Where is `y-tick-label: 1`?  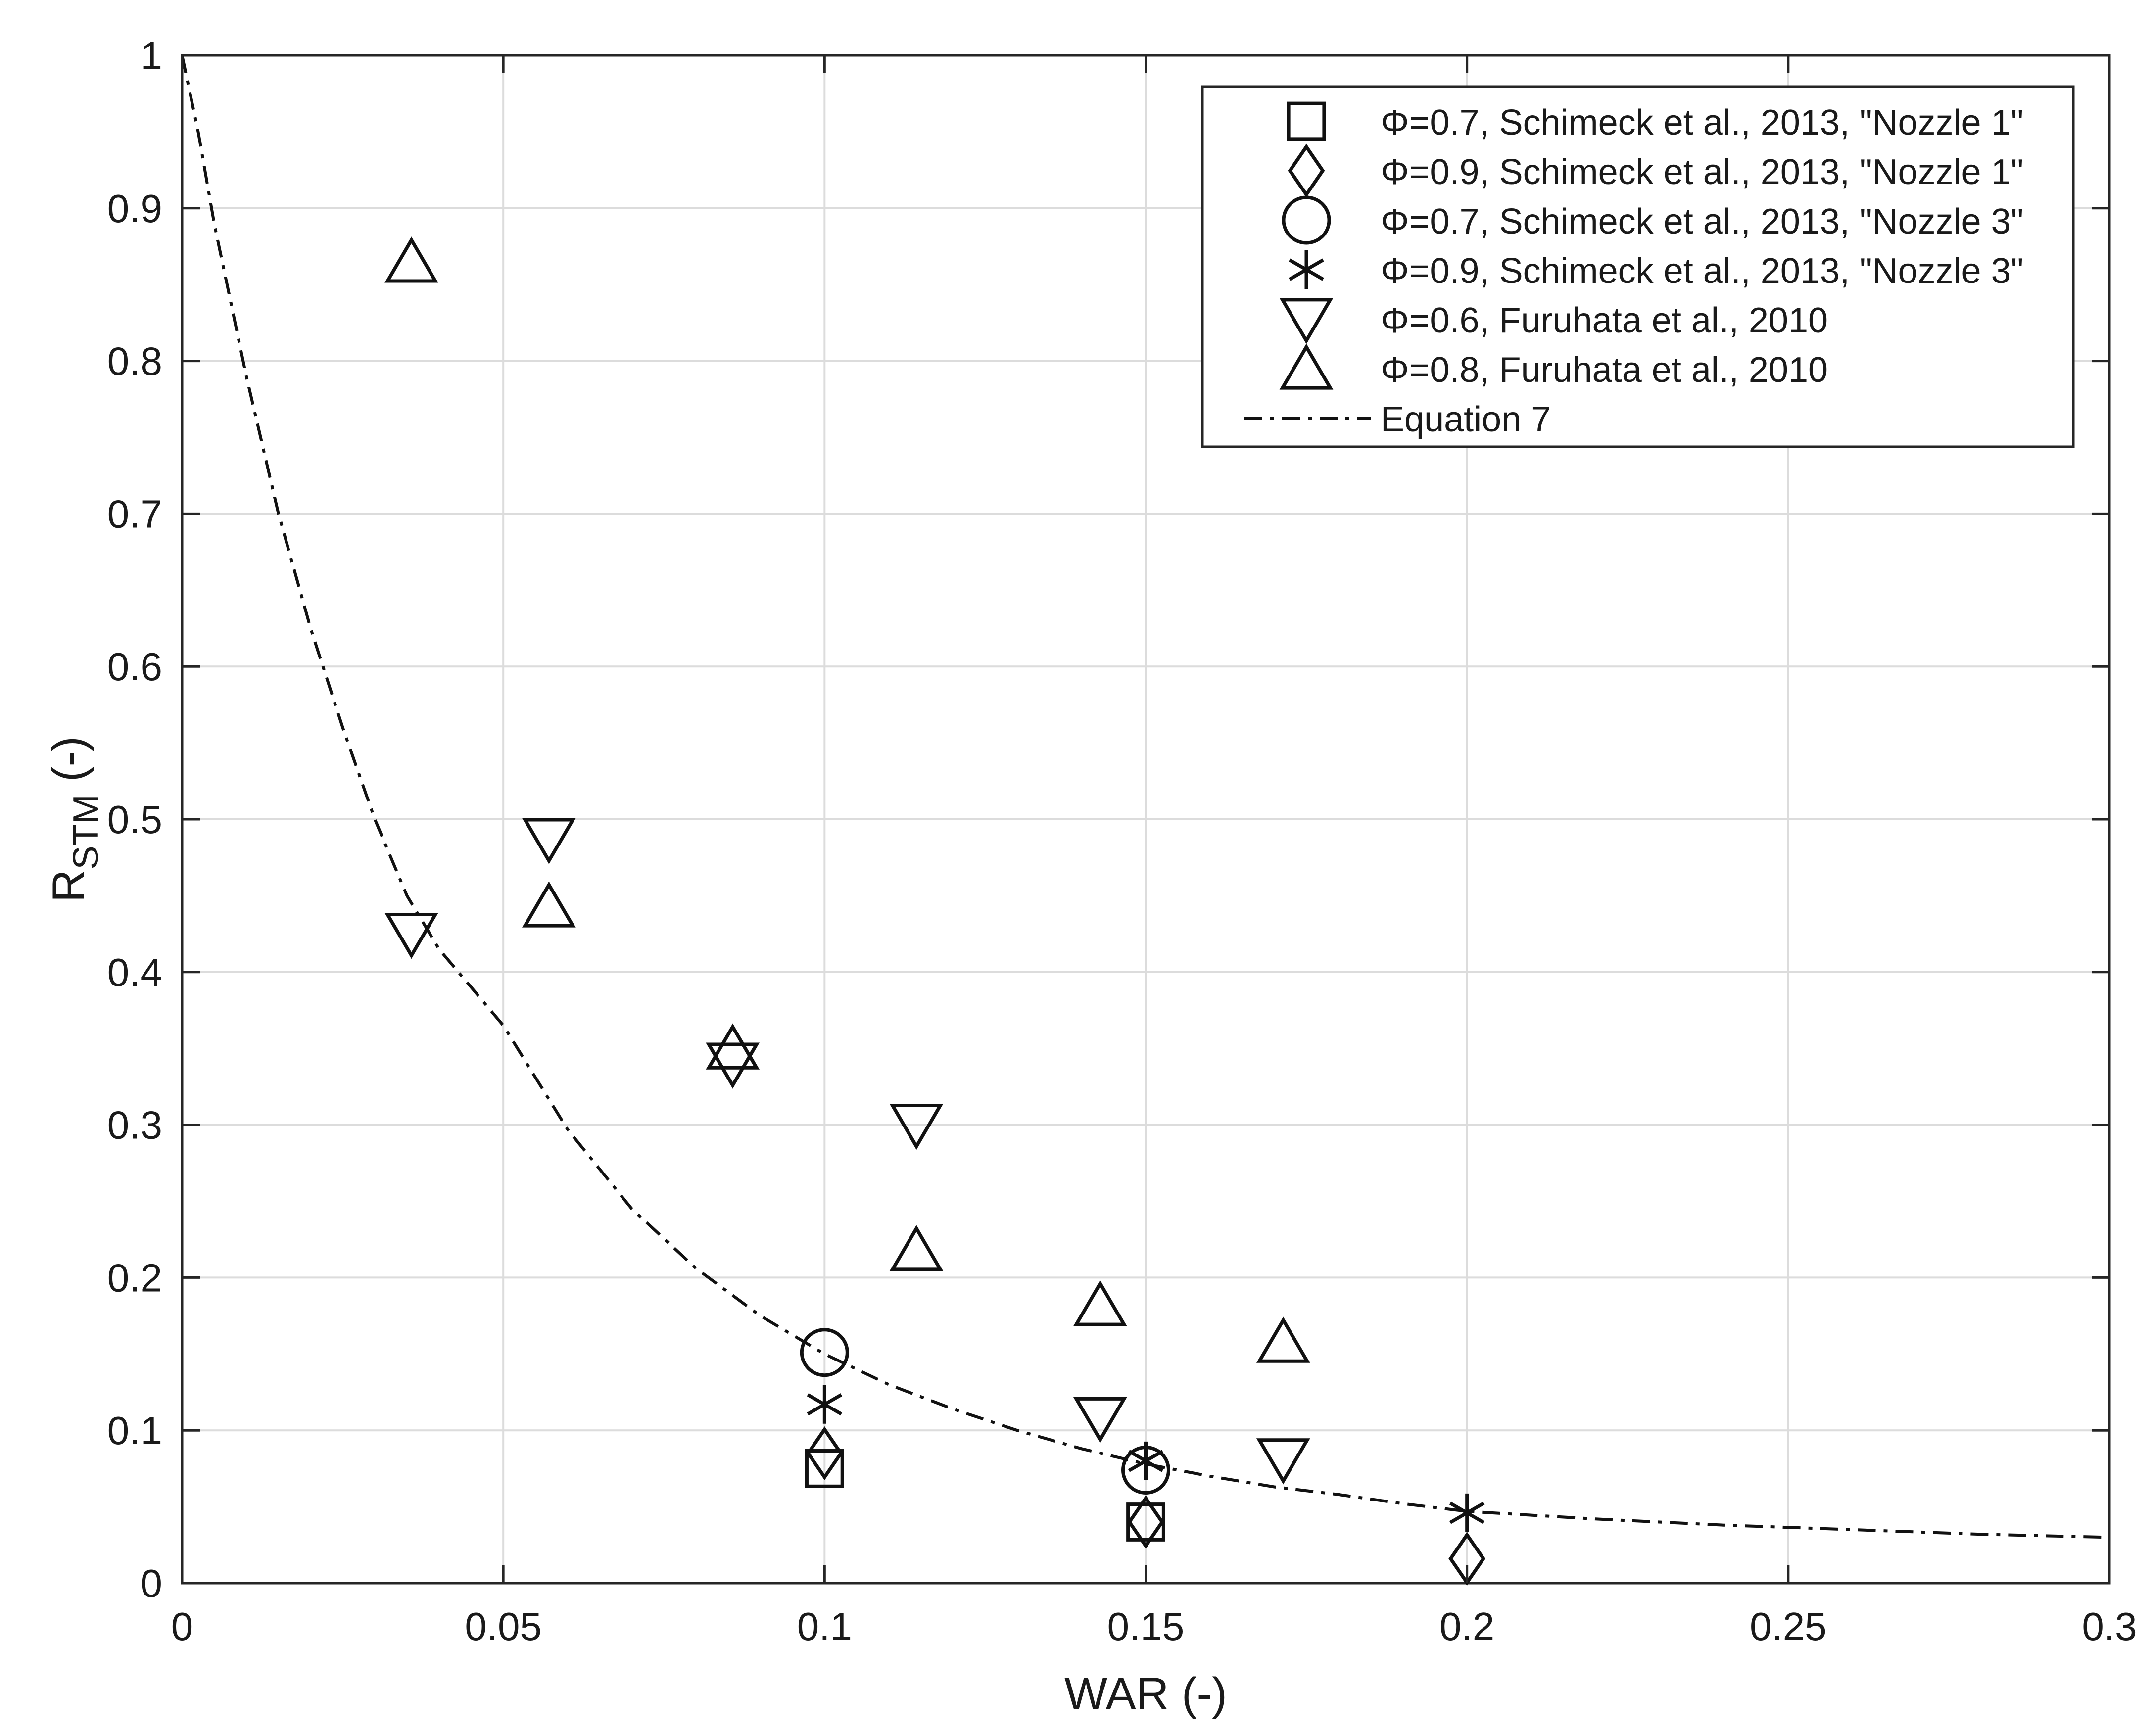 y-tick-label: 1 is located at coordinates (152, 56).